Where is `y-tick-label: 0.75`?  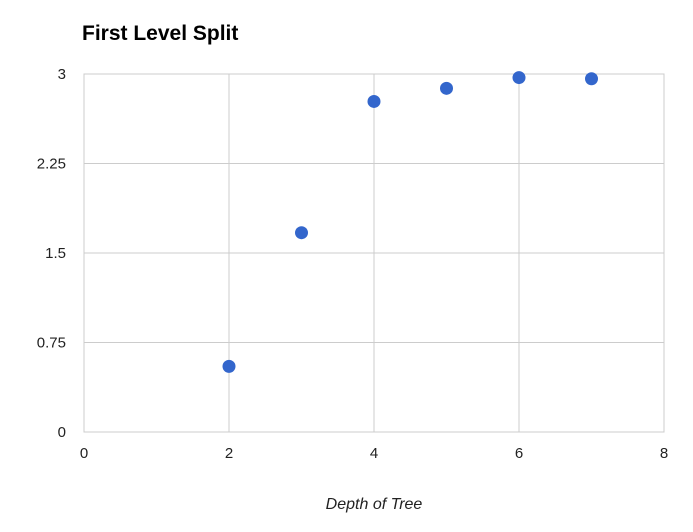 y-tick-label: 0.75 is located at coordinates (51, 343).